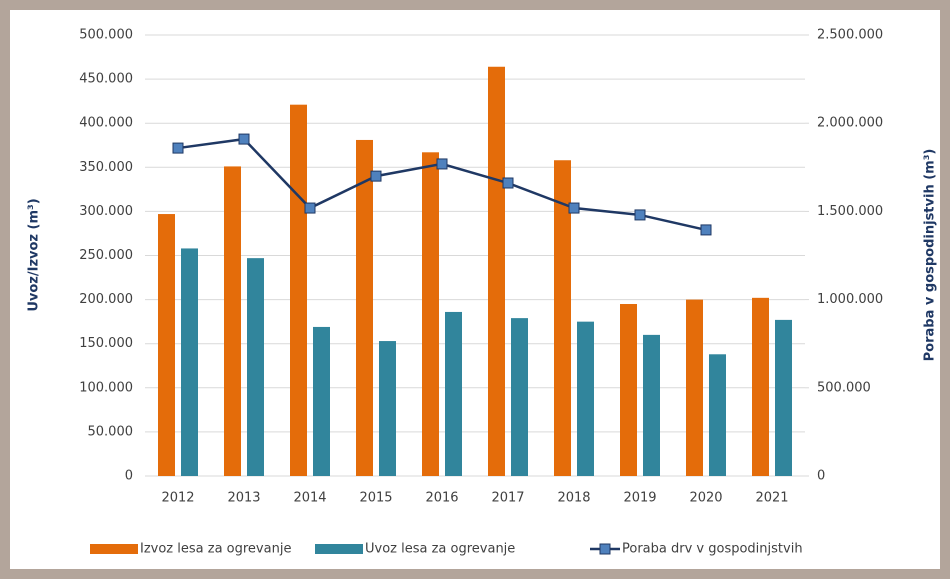 This screenshot has width=950, height=579. Describe the element at coordinates (844, 387) in the screenshot. I see `y2-tick-label: 500.000` at that location.